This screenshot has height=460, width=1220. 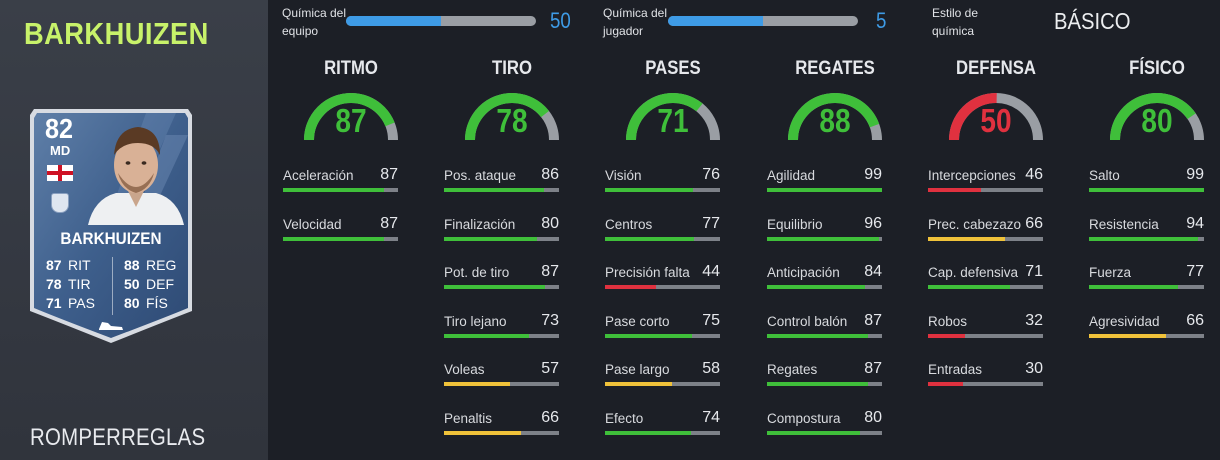 What do you see at coordinates (1146, 279) in the screenshot?
I see `stat-row: Fuerza 77` at bounding box center [1146, 279].